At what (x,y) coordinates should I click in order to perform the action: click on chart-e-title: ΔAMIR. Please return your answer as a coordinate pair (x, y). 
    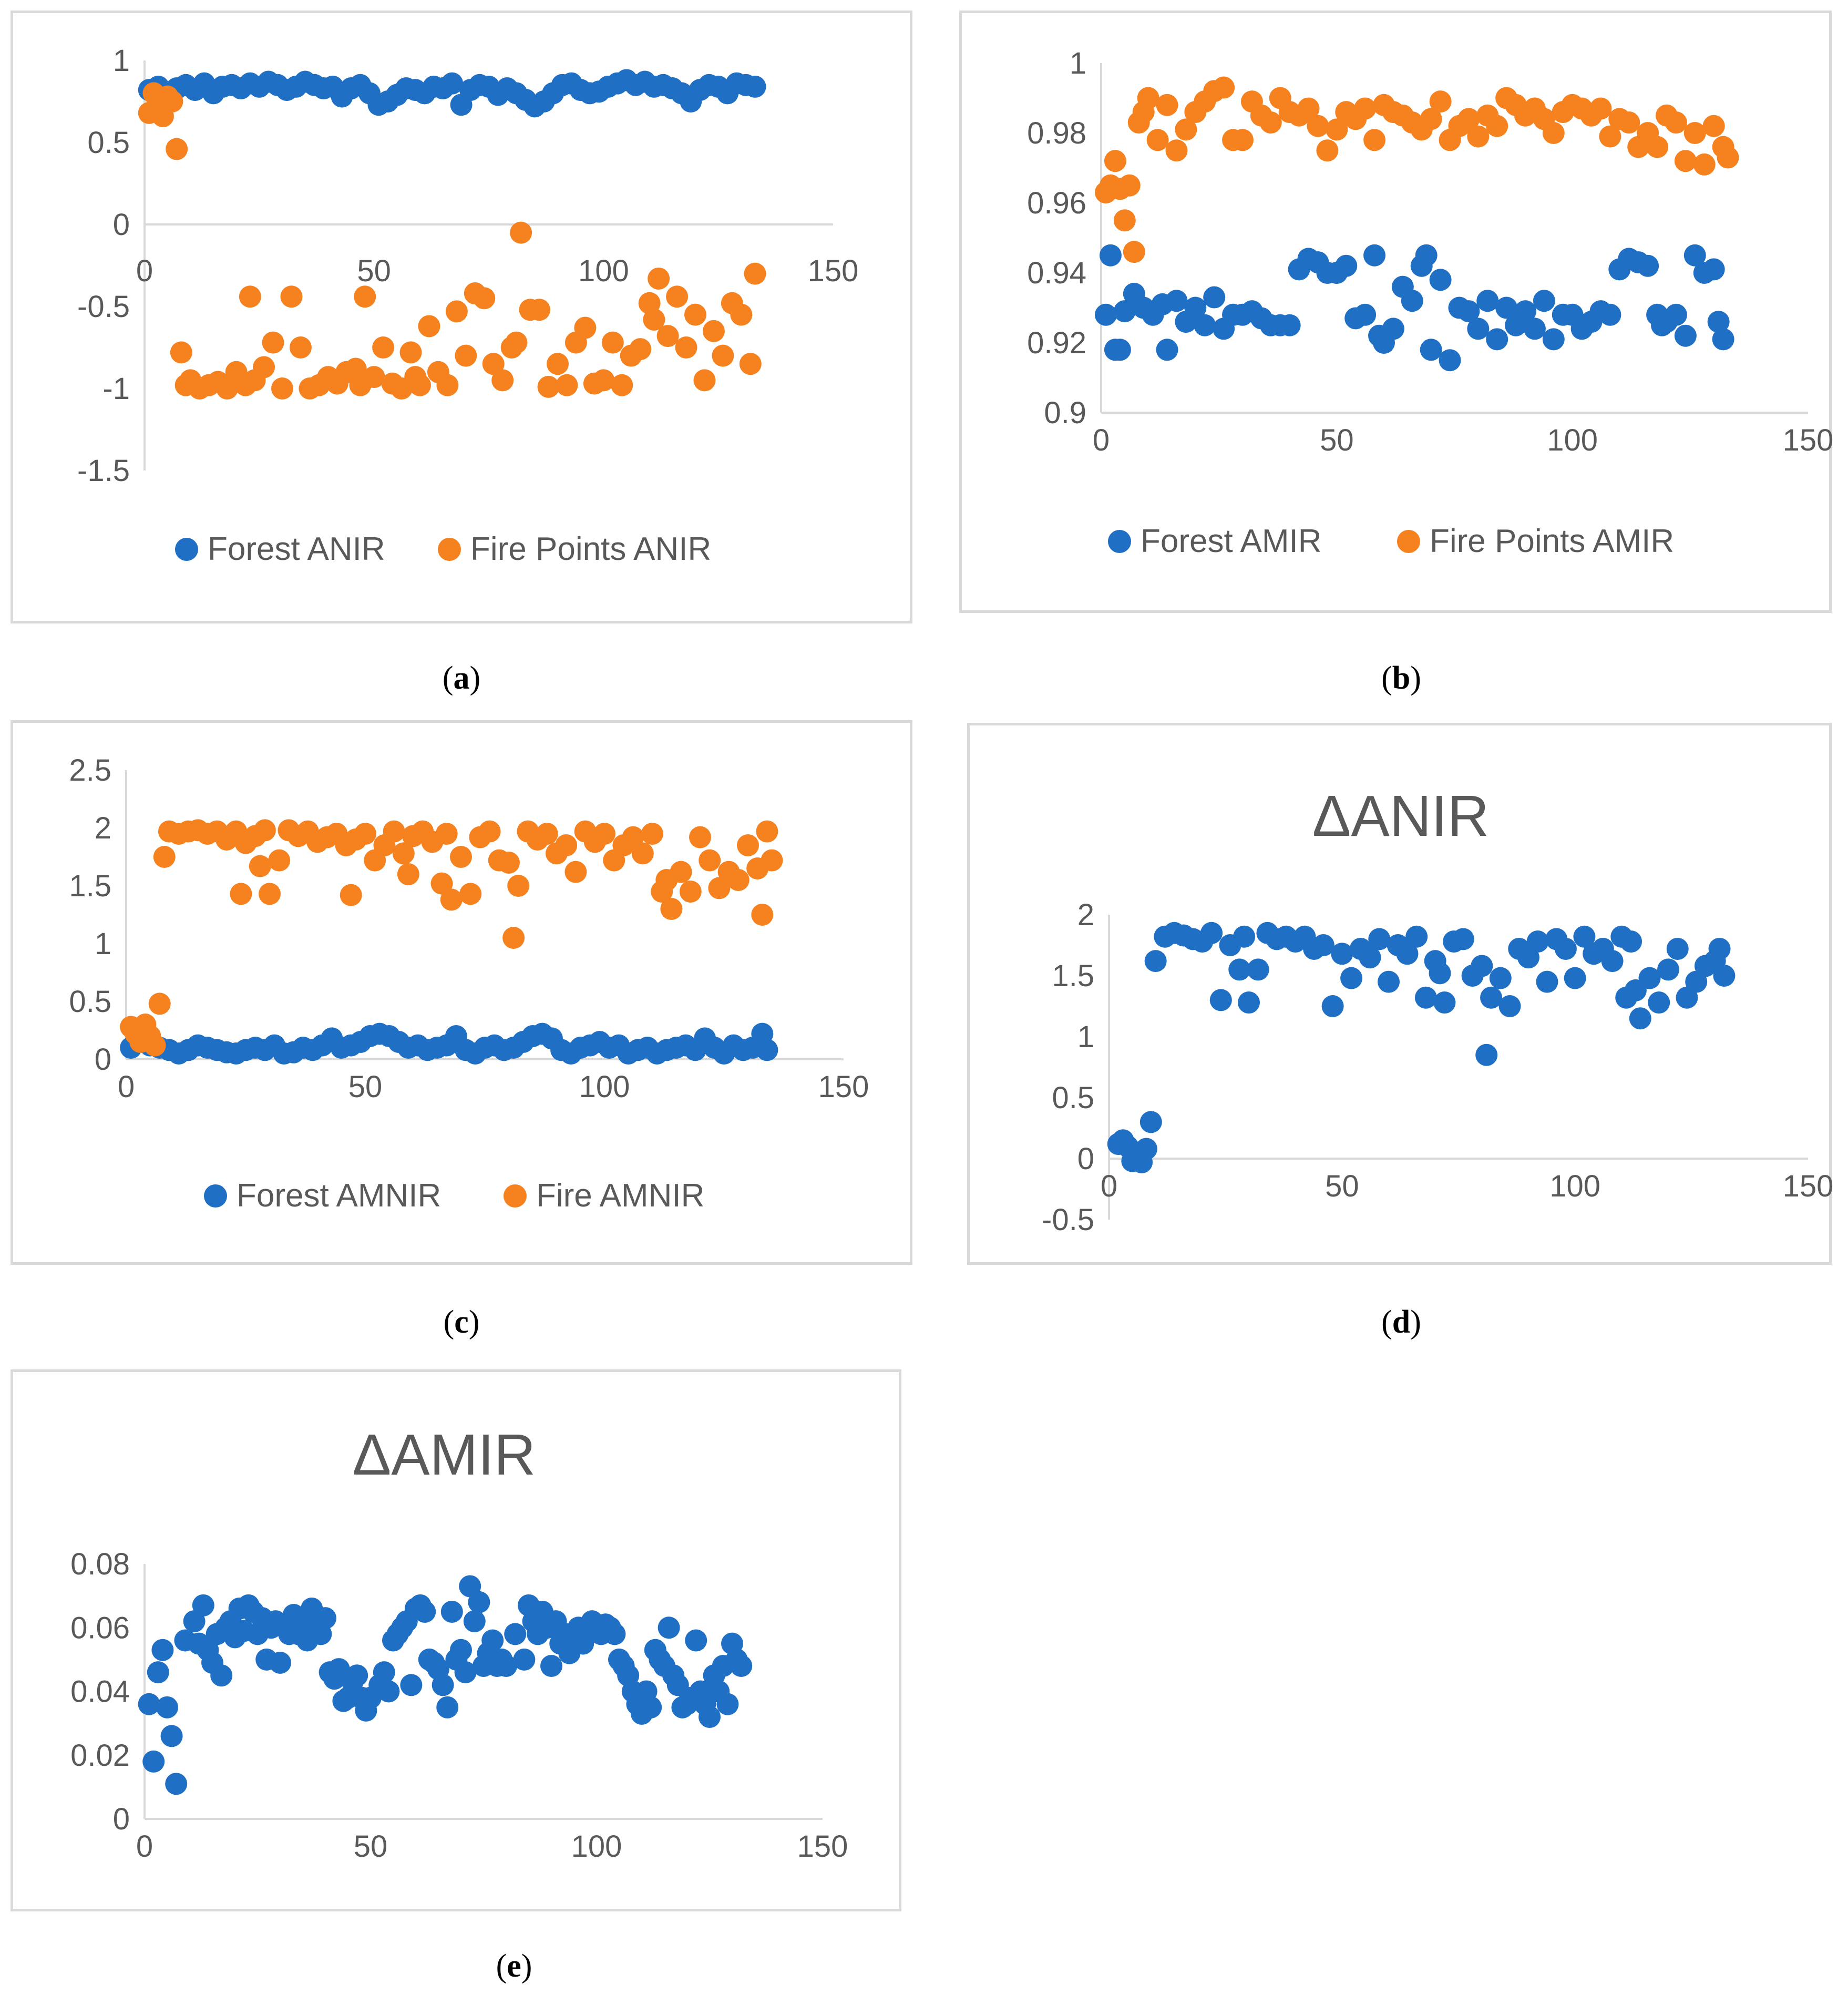
    Looking at the image, I should click on (445, 1455).